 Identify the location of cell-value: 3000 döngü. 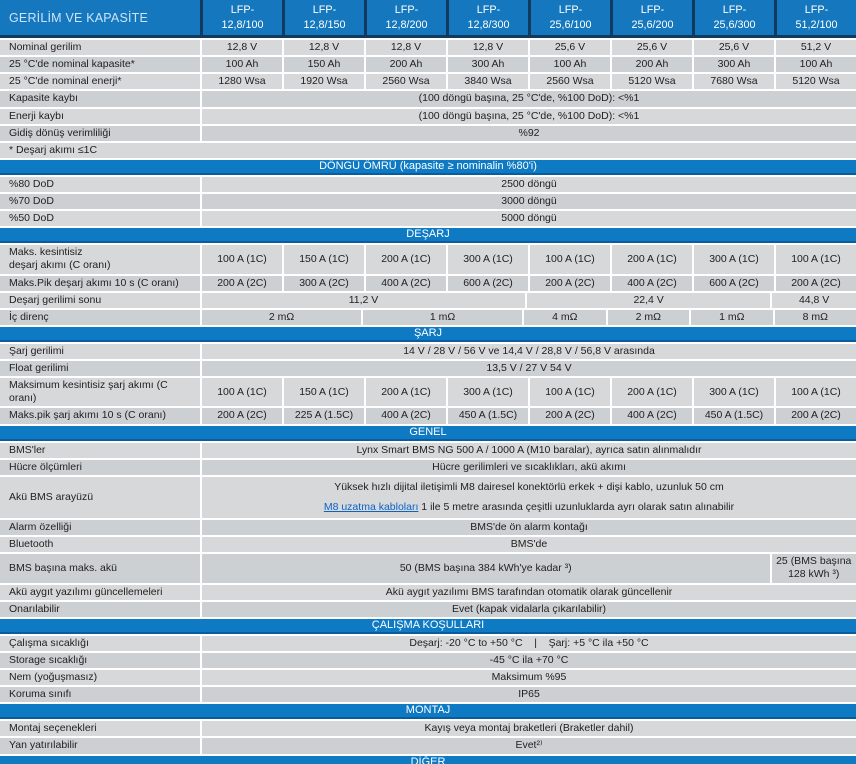
(528, 202).